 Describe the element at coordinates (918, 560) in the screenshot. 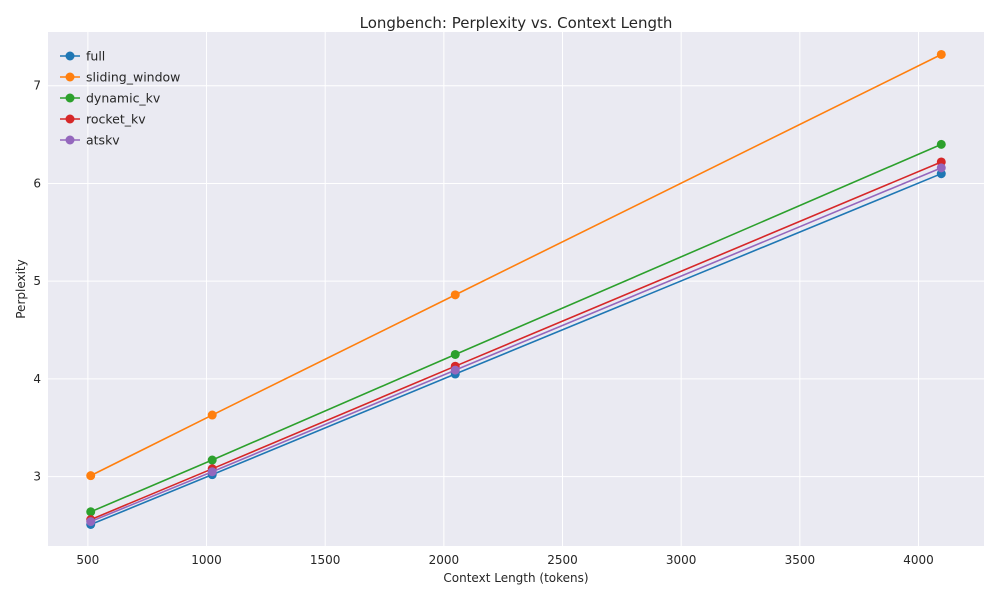

I see `x-tick-label: 4000` at that location.